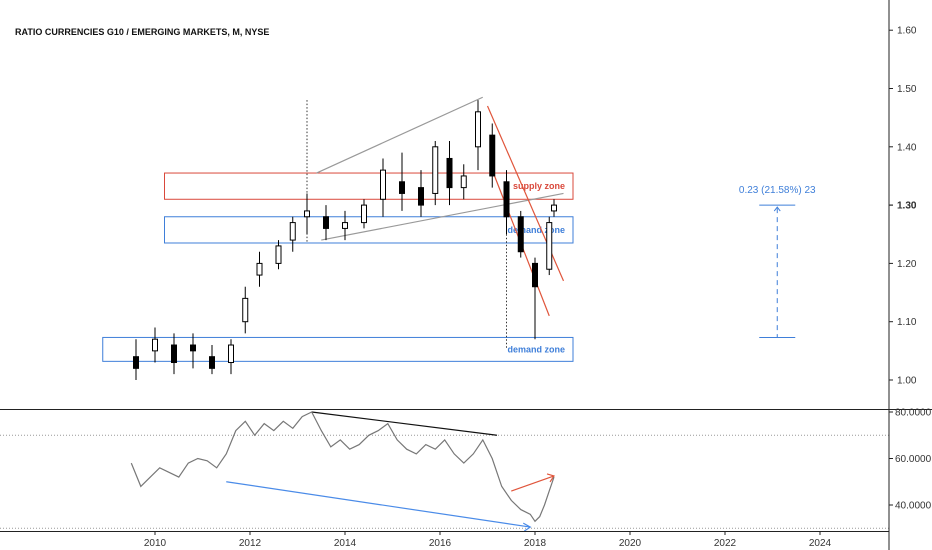 This screenshot has width=932, height=550. What do you see at coordinates (440, 543) in the screenshot?
I see `x-tick-label: 2016` at bounding box center [440, 543].